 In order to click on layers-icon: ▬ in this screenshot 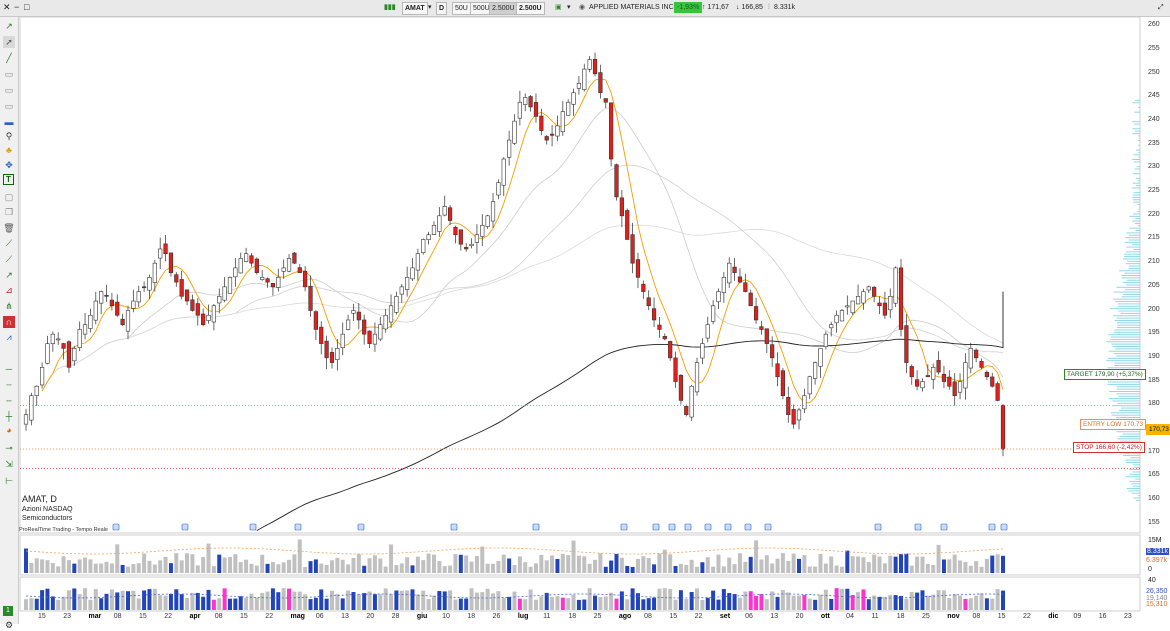, I will do `click(9, 122)`.